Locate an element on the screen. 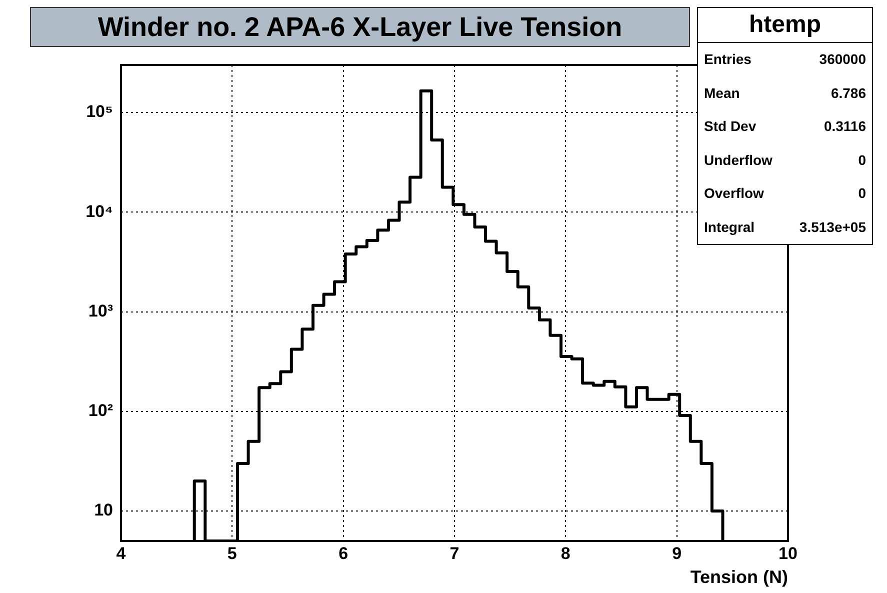  text: Std Dev 0.3116 is located at coordinates (785, 126).